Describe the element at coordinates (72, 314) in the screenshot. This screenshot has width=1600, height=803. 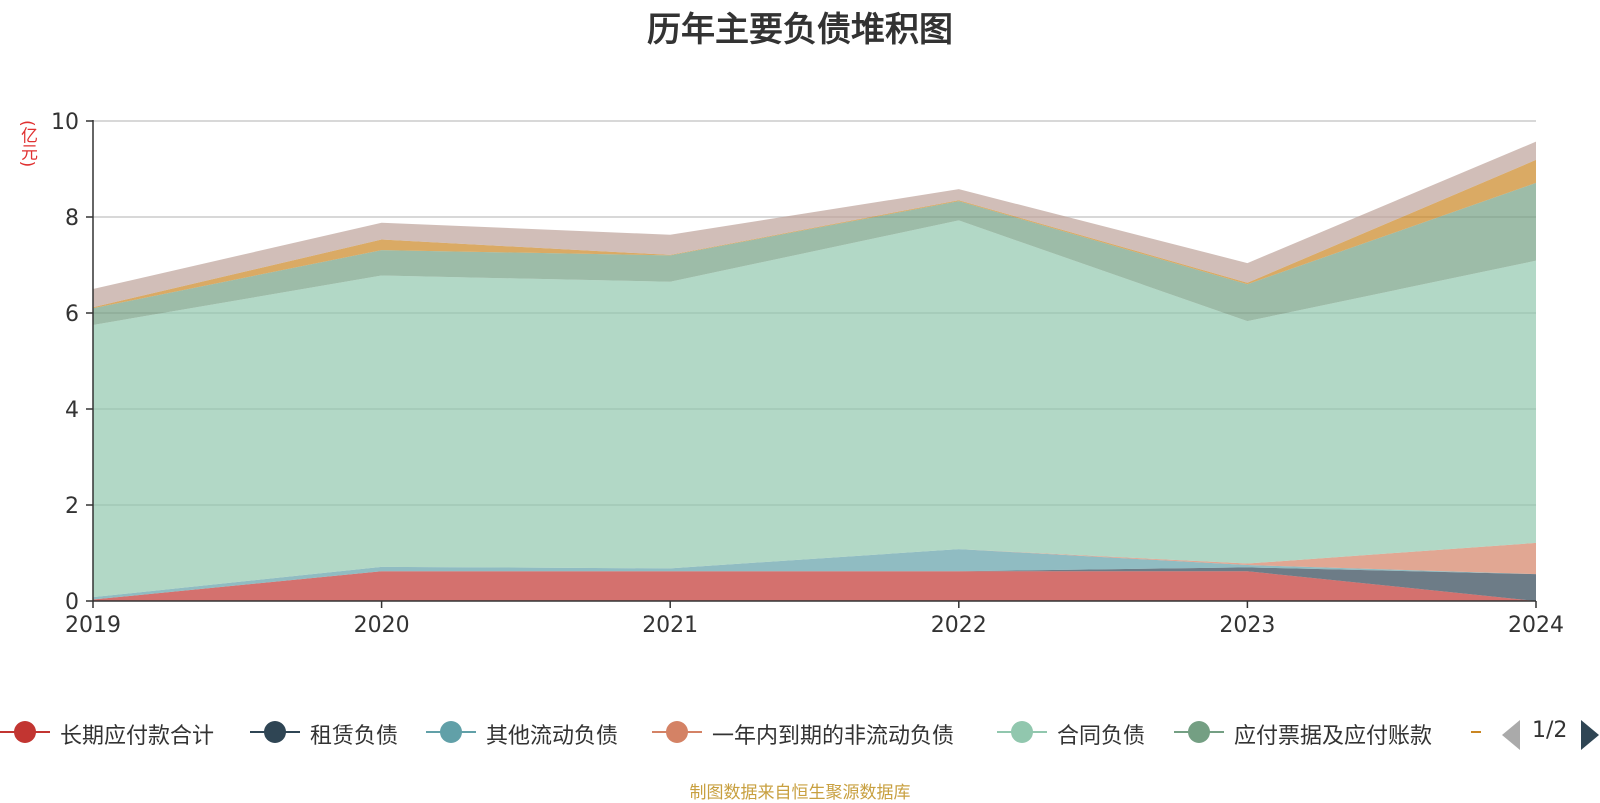
I see `y-tick-label: 6` at that location.